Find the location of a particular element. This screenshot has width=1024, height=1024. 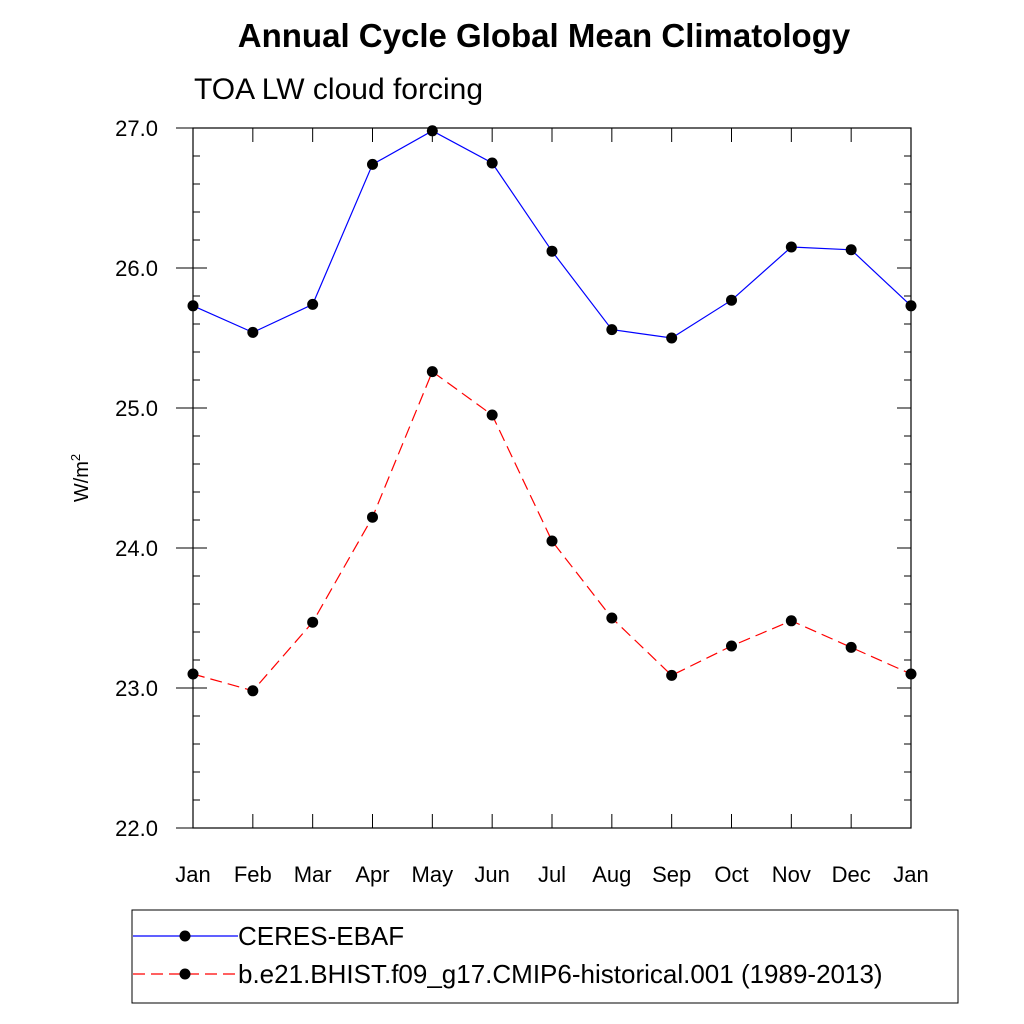

y-tick-label: 26.0 is located at coordinates (136, 268).